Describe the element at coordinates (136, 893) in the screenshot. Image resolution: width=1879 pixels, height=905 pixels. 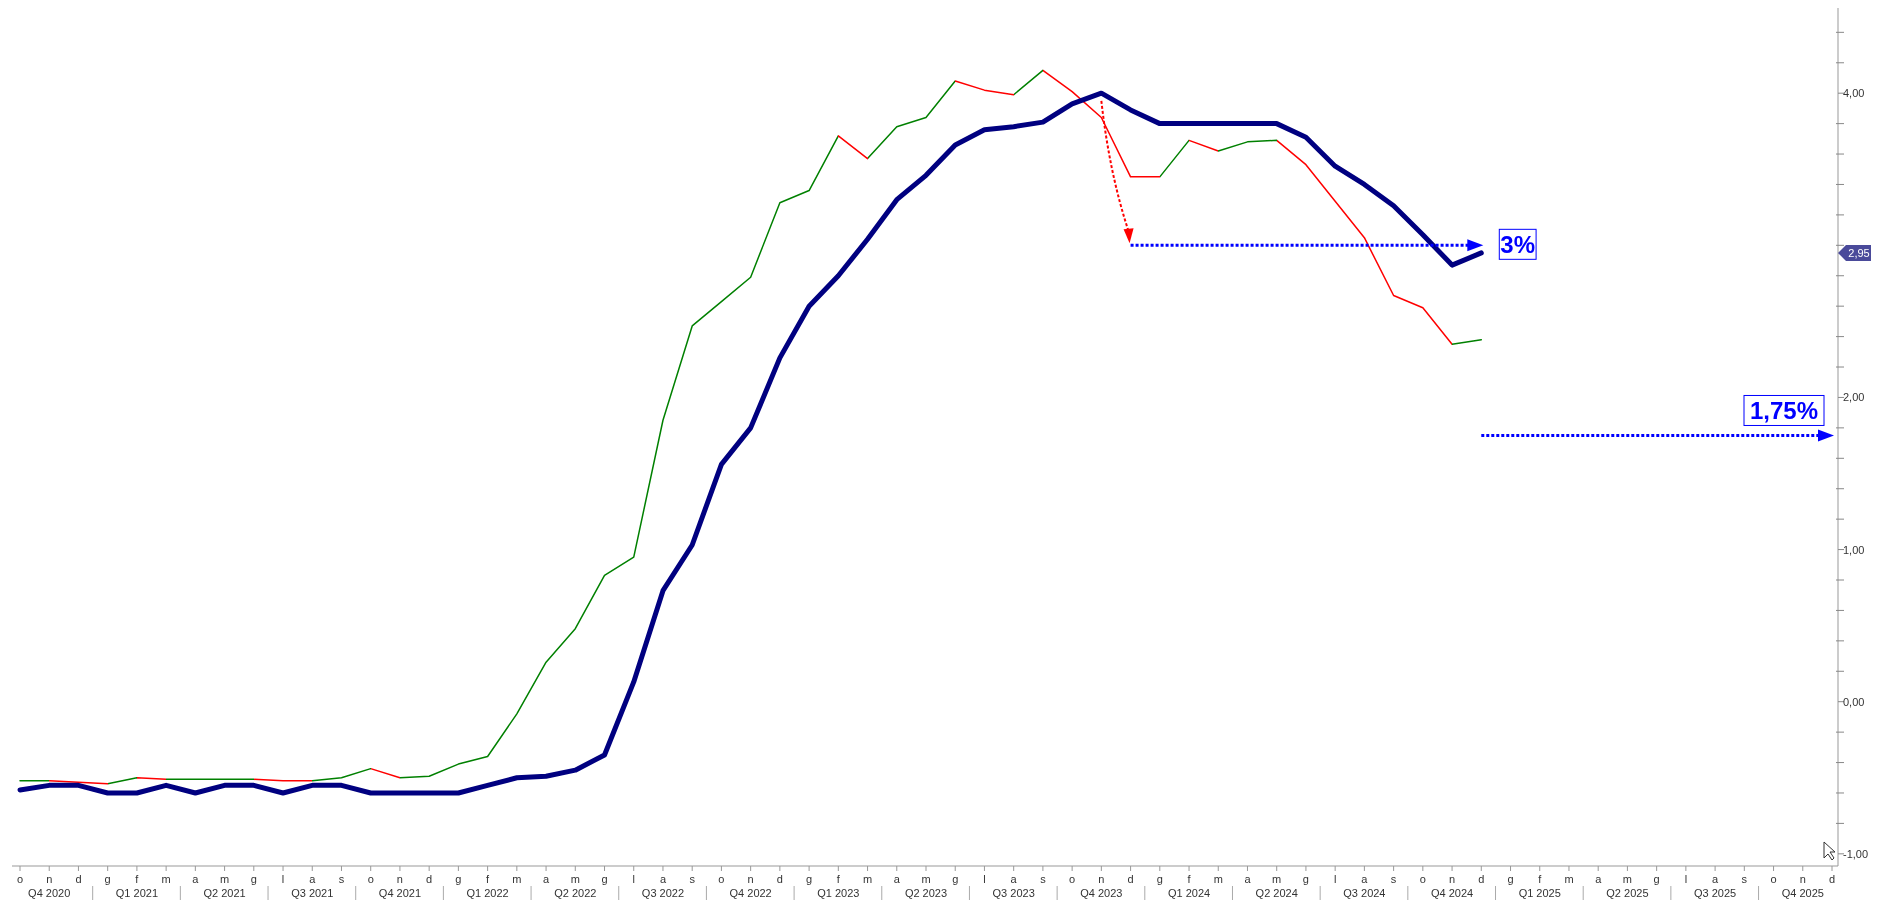
I see `text: Q1 2021` at that location.